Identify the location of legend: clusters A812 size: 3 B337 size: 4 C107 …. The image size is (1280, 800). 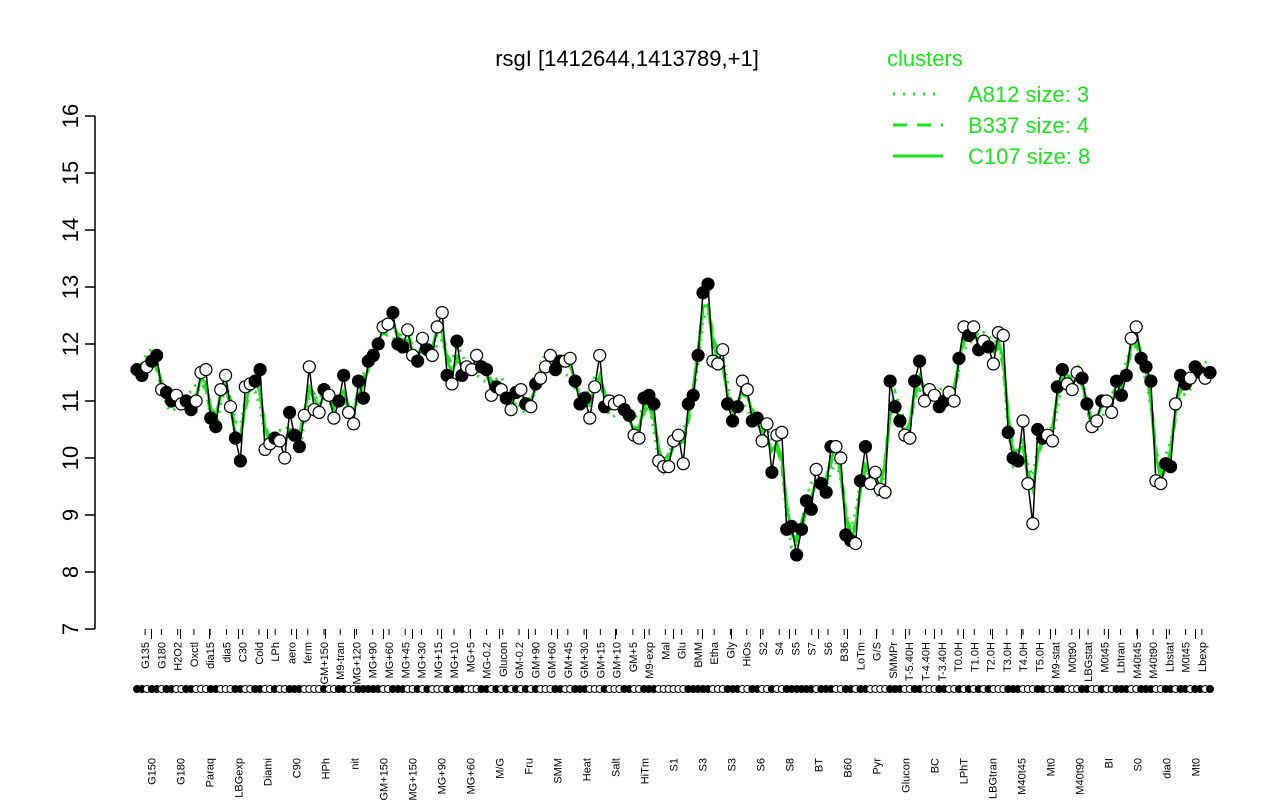
(988, 107).